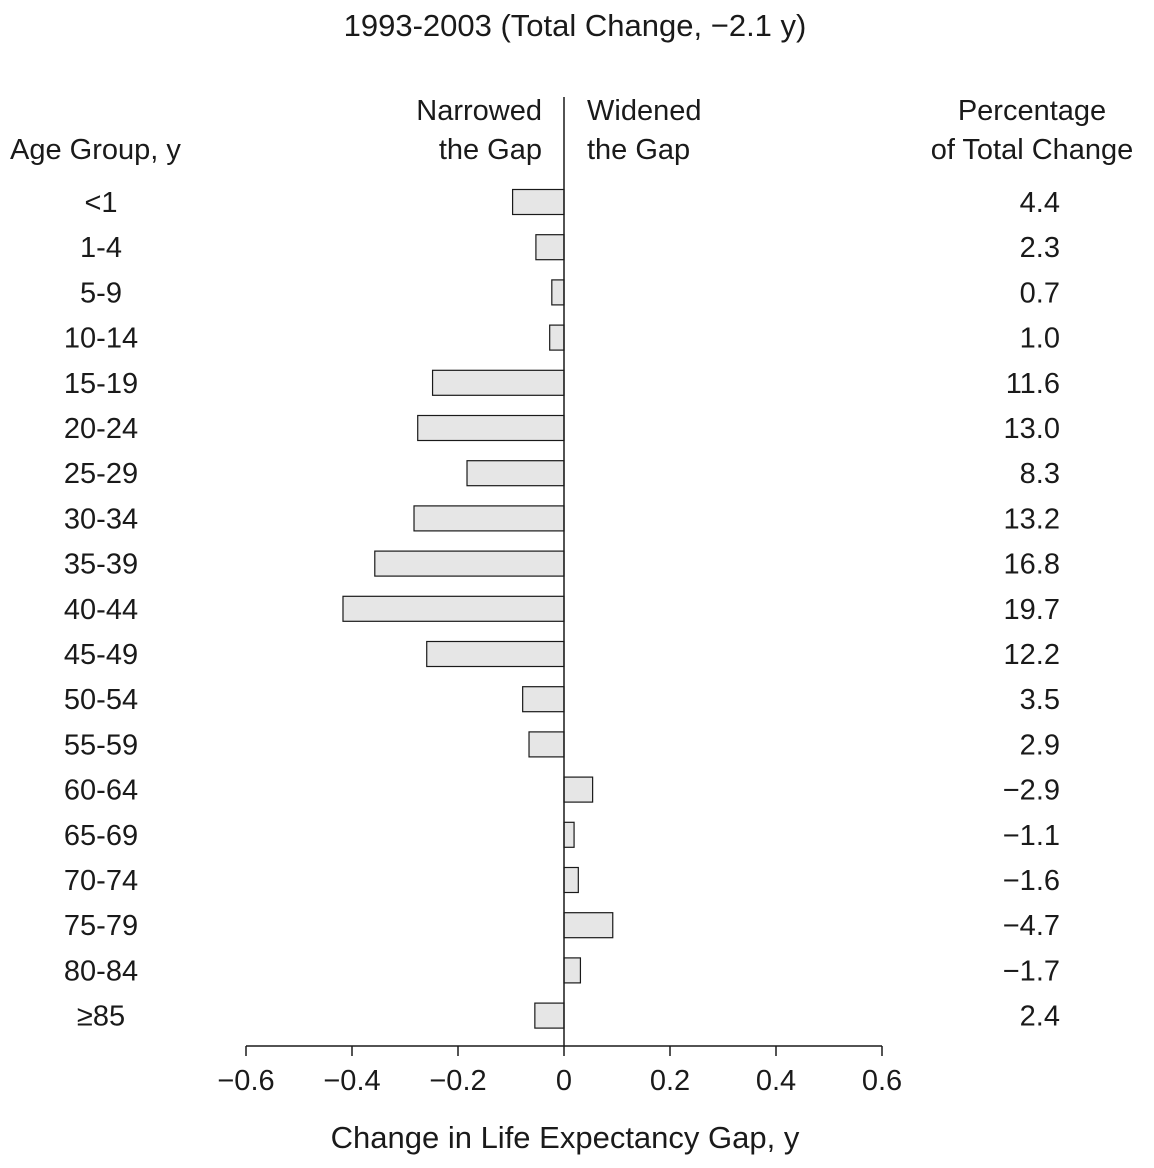 The image size is (1154, 1168). I want to click on widened-label-line1: Widened, so click(644, 111).